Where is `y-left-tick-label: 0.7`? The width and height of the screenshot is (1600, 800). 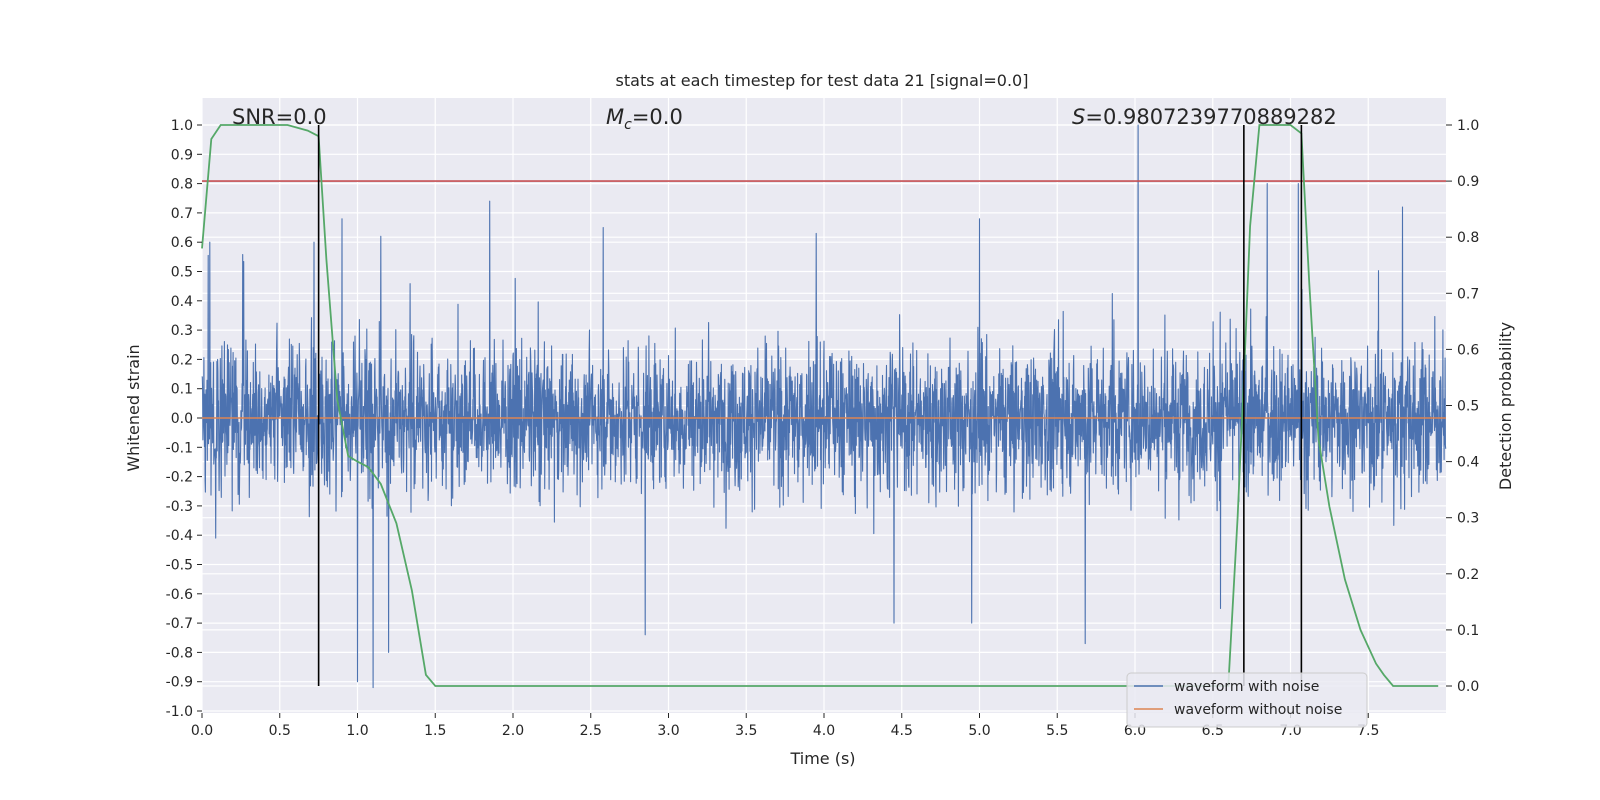 y-left-tick-label: 0.7 is located at coordinates (182, 214).